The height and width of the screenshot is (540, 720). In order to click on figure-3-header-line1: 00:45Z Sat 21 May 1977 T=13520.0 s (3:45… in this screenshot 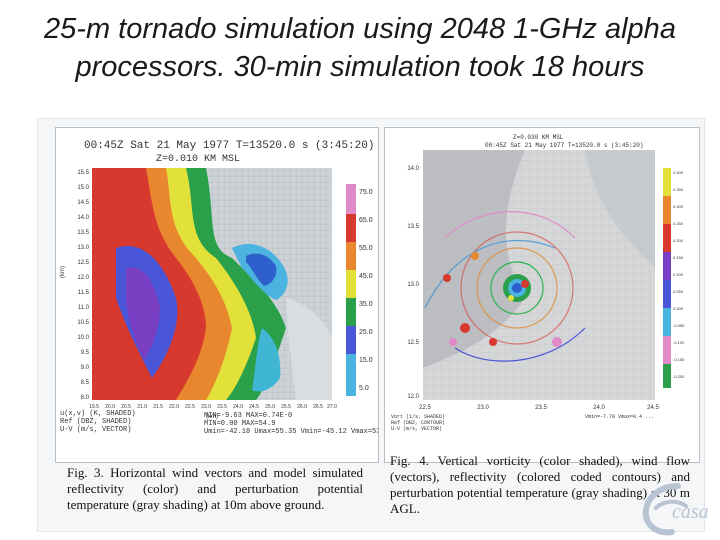, I will do `click(229, 146)`.